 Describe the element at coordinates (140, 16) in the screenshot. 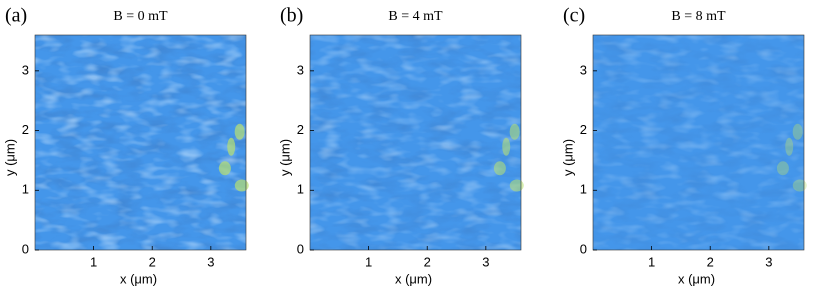

I see `panel-title: B = 0 mT` at that location.